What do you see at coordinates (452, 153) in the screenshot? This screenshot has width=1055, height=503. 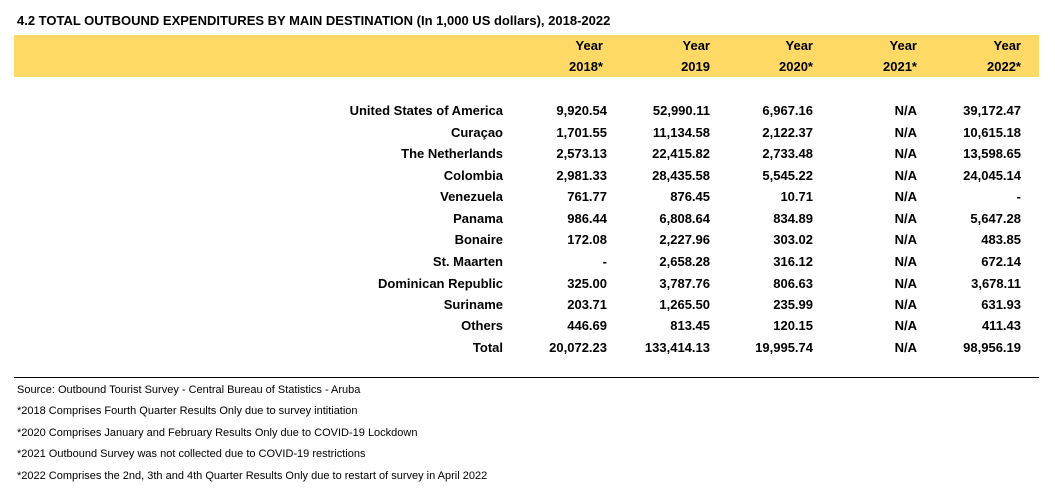 I see `row-destination-name: The Netherlands` at bounding box center [452, 153].